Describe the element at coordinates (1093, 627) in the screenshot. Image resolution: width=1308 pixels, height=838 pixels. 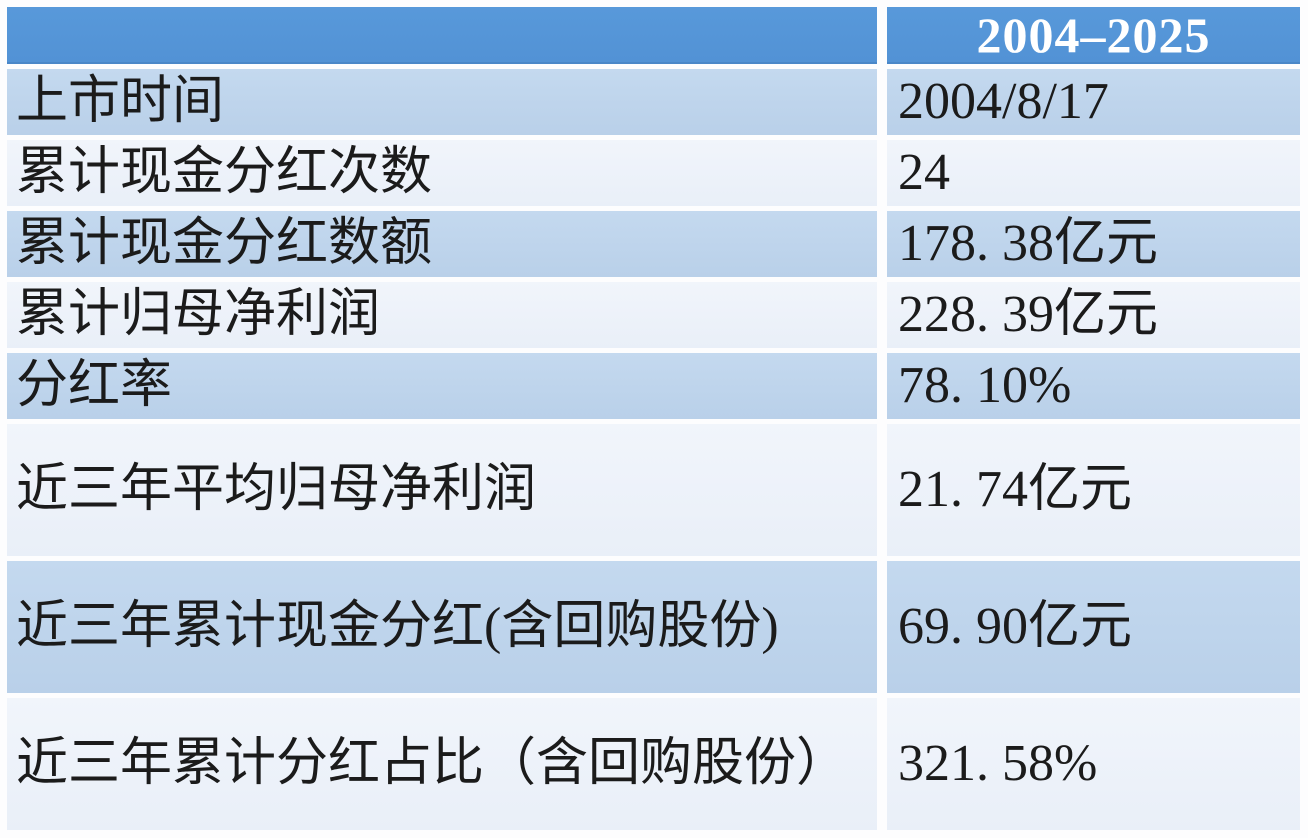
I see `row-value-dividend-3y-incl-buyback: 69. 90亿元` at that location.